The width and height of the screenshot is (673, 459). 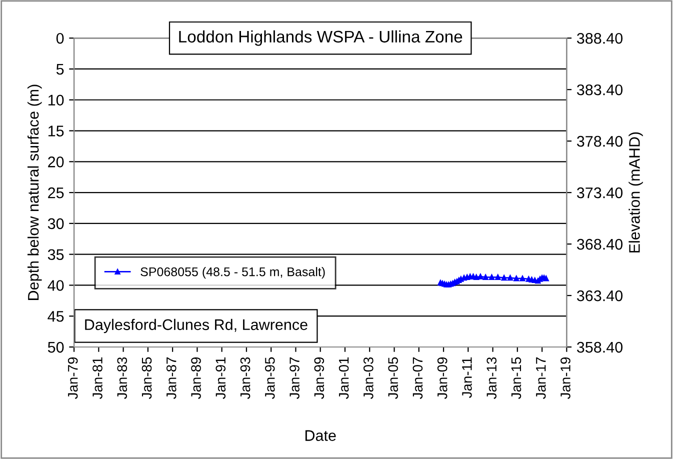 I want to click on x-tick-label: Jan-13, so click(x=491, y=378).